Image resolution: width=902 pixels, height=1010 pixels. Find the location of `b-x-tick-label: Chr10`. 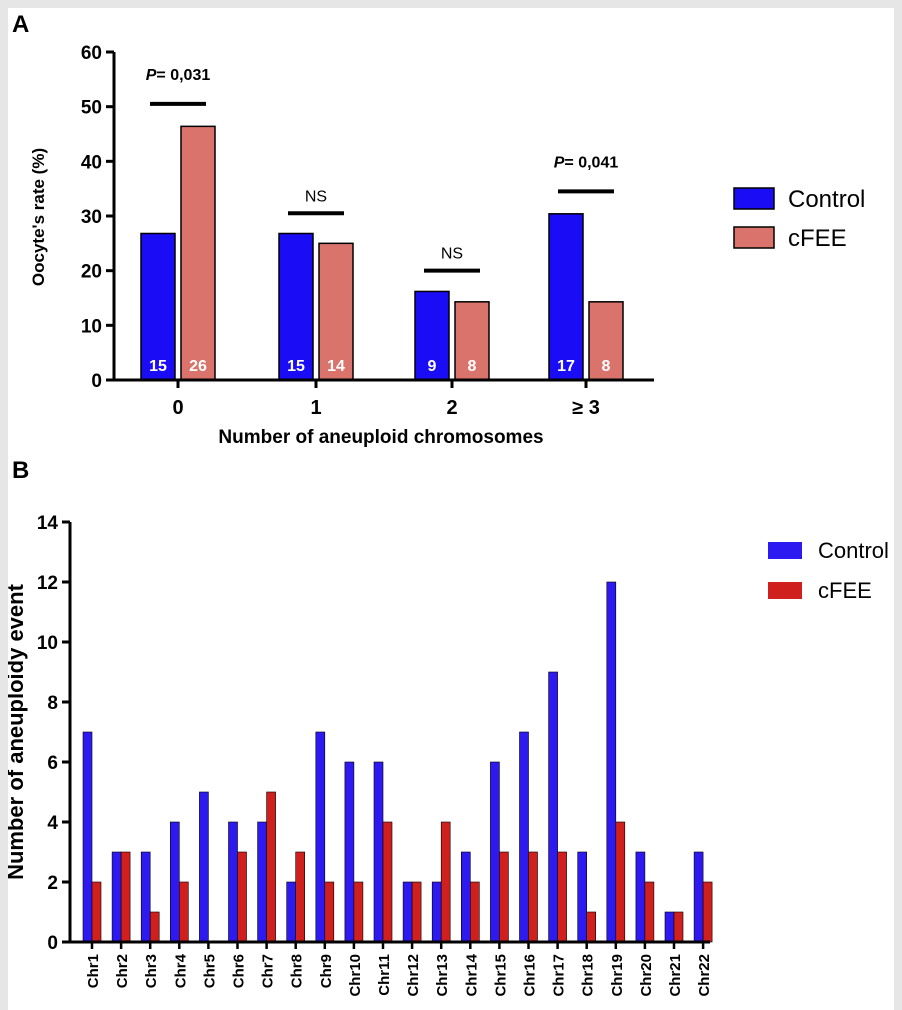

b-x-tick-label: Chr10 is located at coordinates (355, 975).